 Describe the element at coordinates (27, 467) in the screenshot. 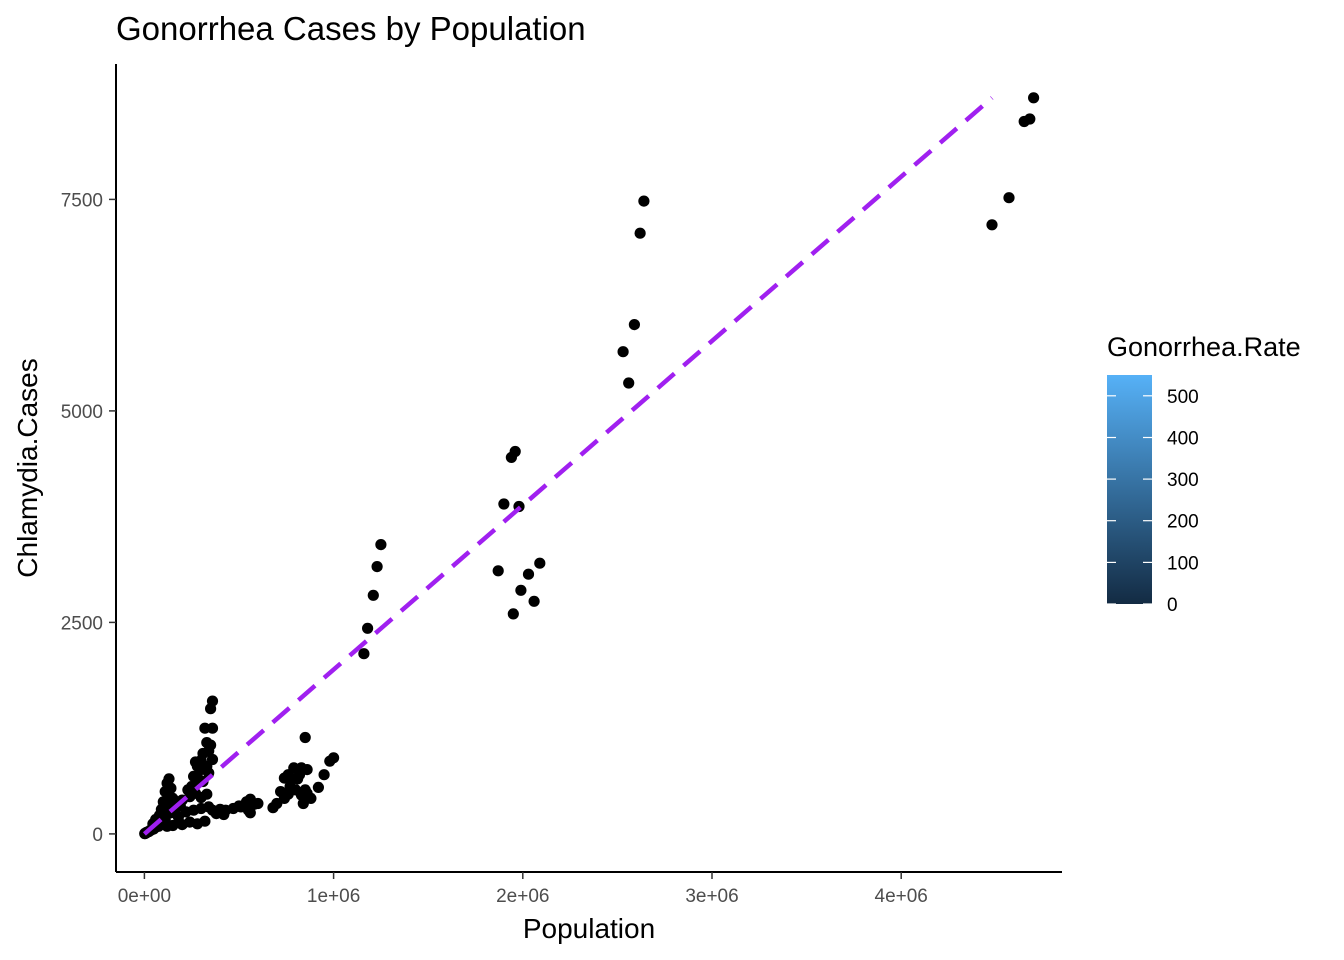

I see `y-axis-label: Chlamydia.Cases` at that location.